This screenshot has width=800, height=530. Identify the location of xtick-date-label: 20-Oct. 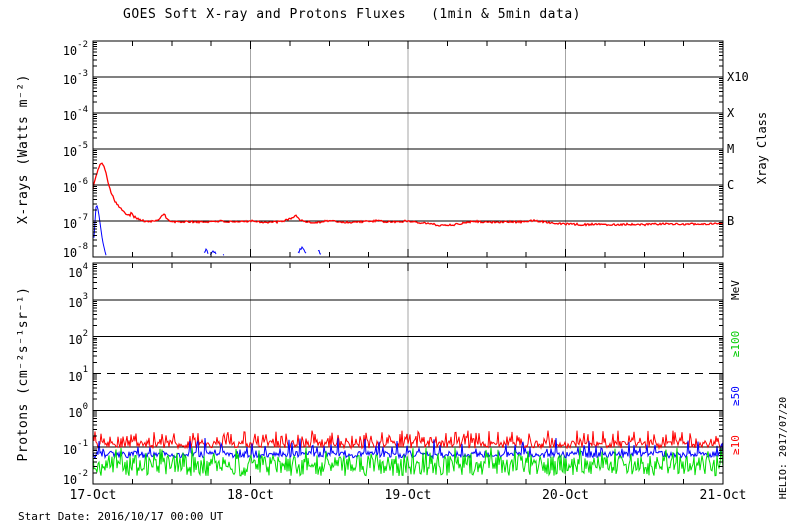
(565, 495).